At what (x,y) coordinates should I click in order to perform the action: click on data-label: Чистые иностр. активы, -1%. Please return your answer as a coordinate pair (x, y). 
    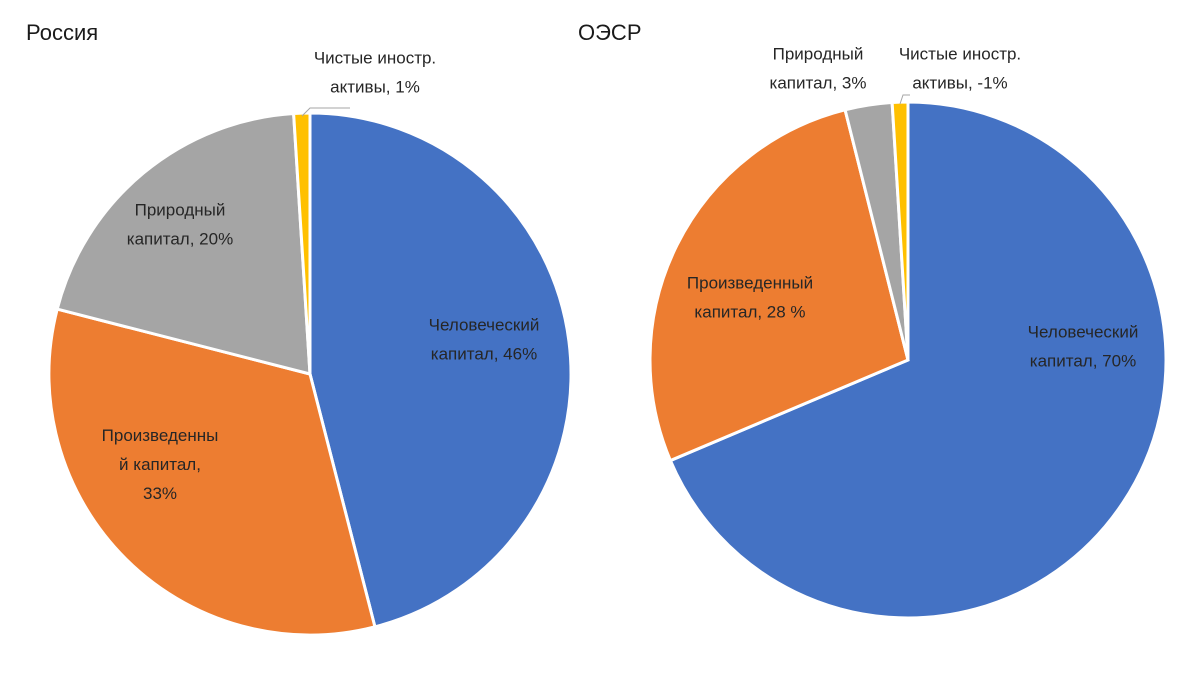
    Looking at the image, I should click on (960, 69).